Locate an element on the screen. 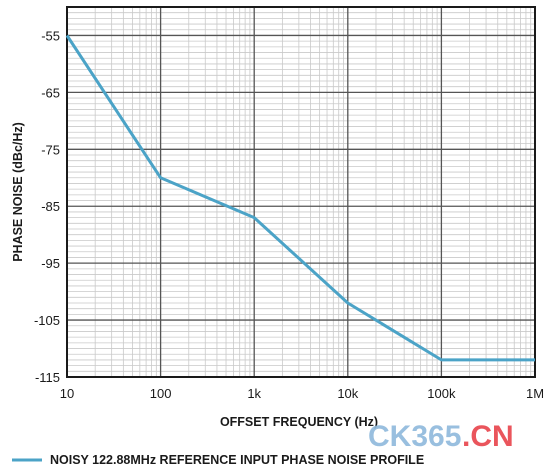  x-tick-label: 100 is located at coordinates (161, 393).